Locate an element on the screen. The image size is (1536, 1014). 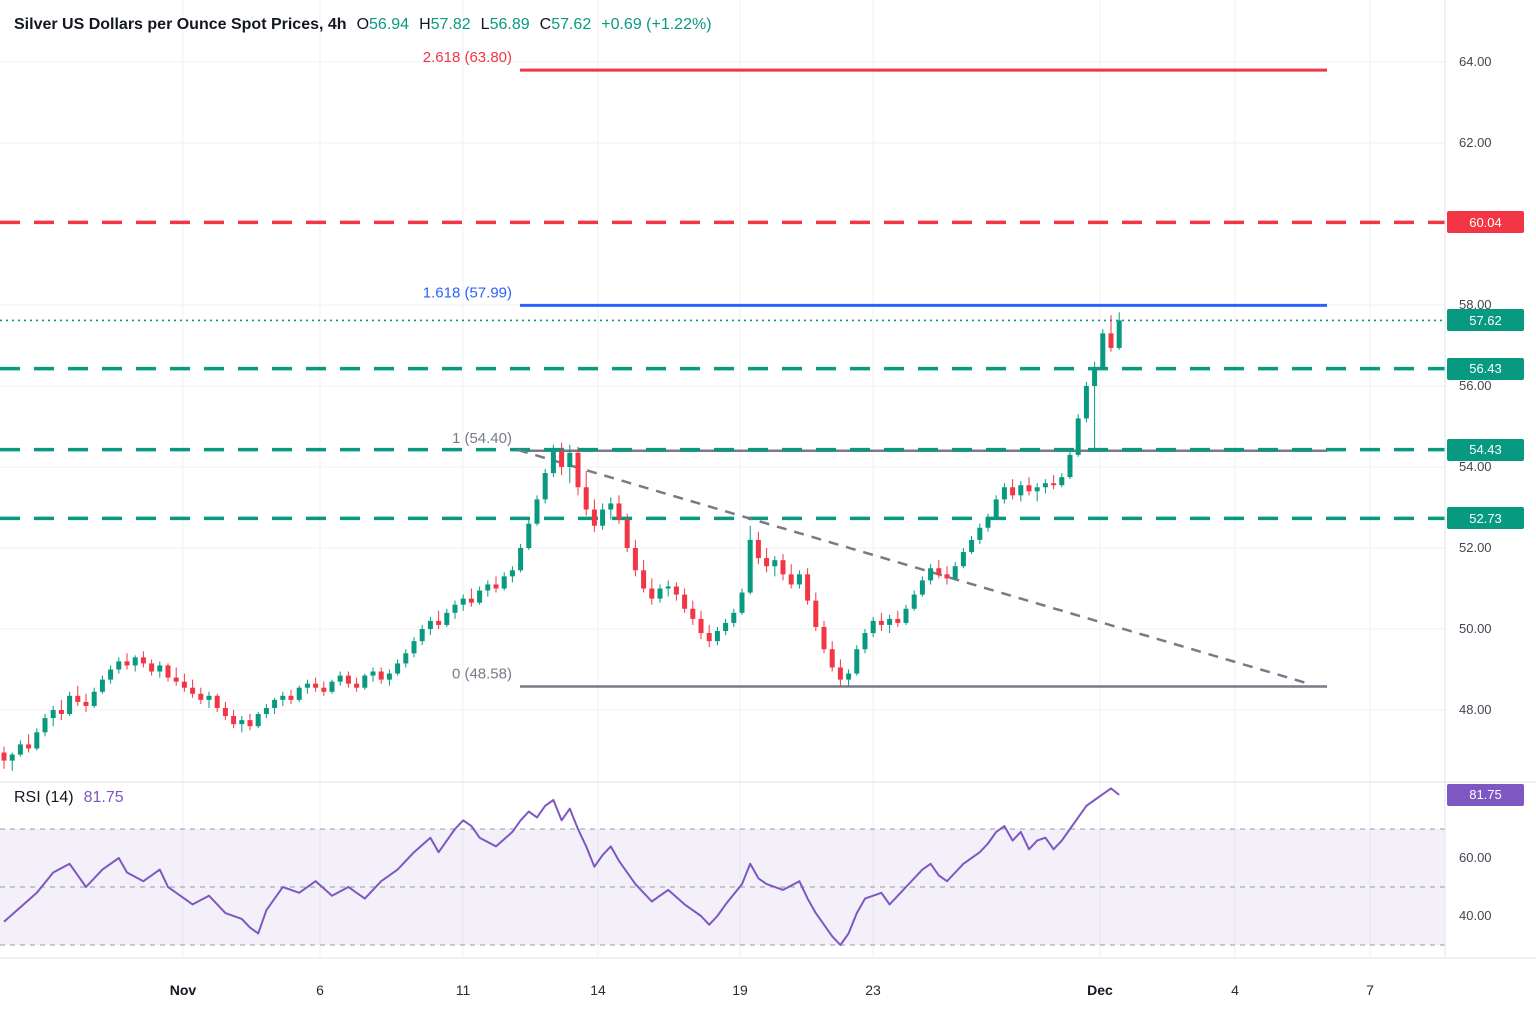
fib-level-label: 1.618 (57.99) is located at coordinates (467, 292).